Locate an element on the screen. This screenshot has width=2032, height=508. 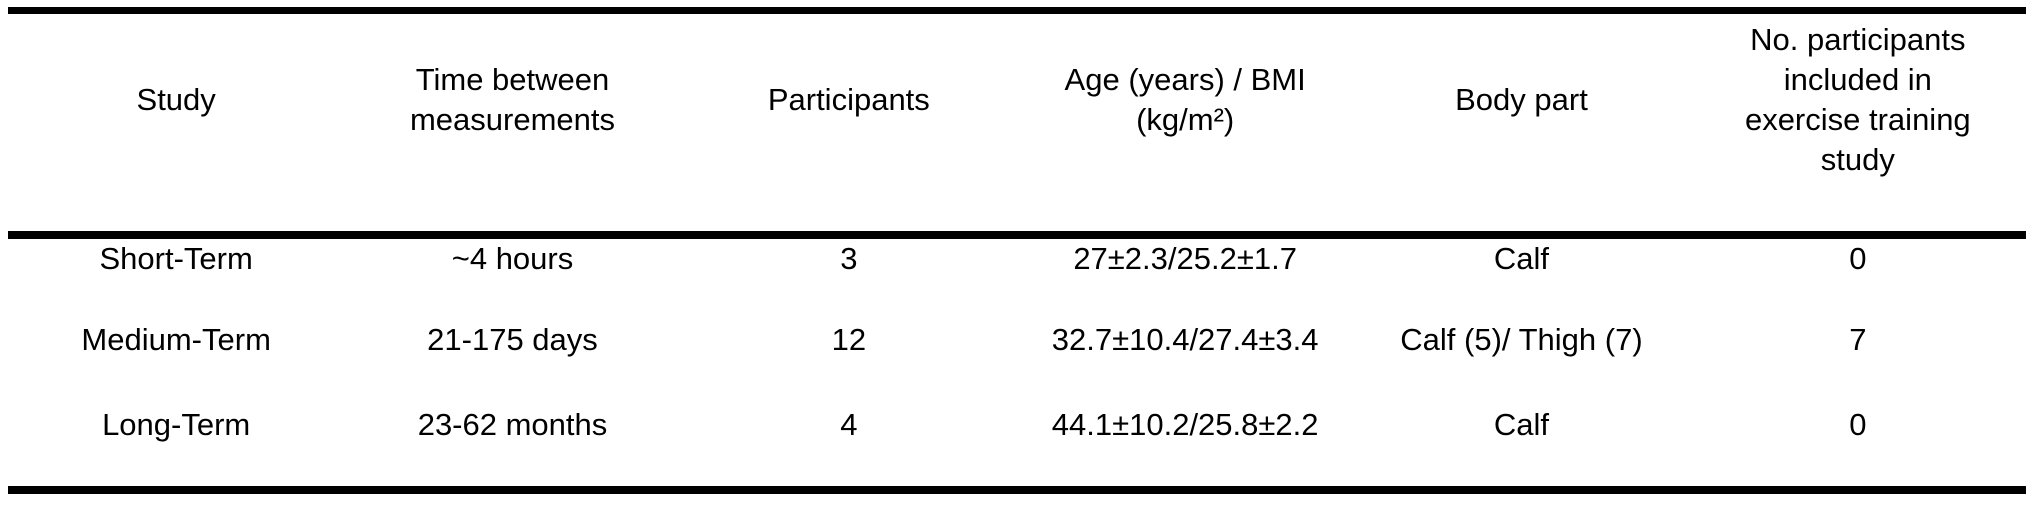
cell-long-term-age-bmi: 44.1±10.2/25.8±2.2 is located at coordinates (1185, 424).